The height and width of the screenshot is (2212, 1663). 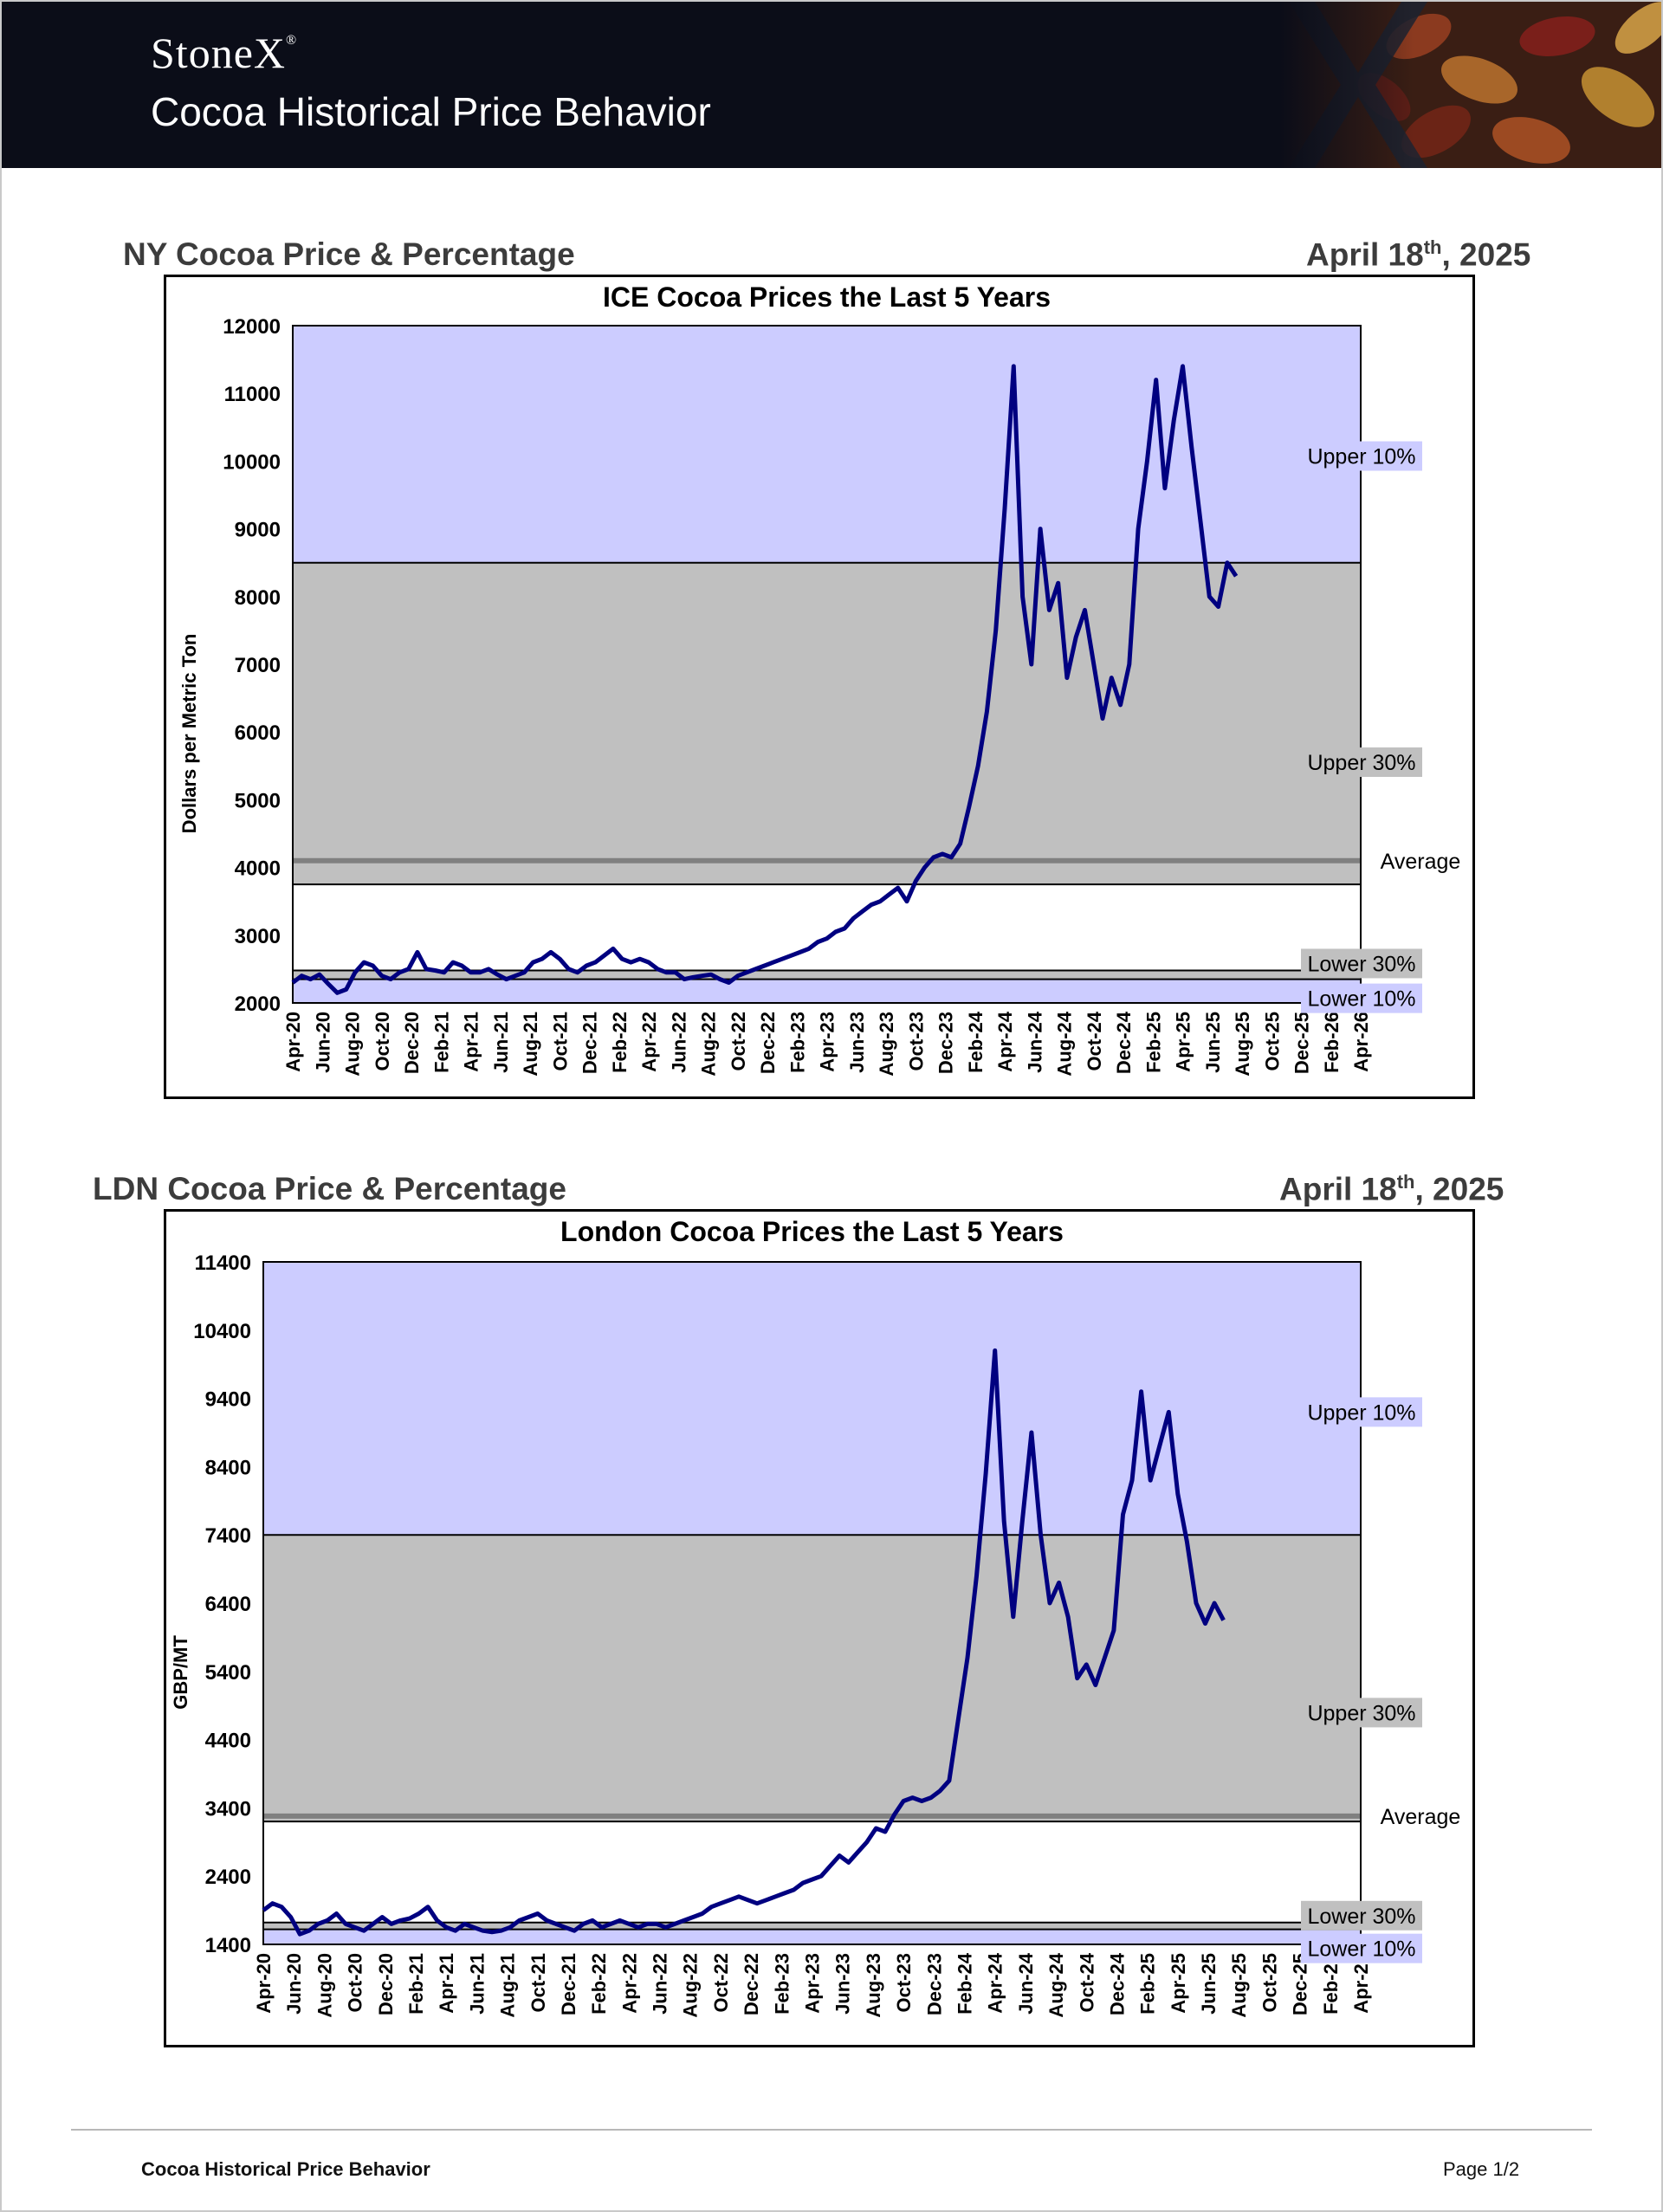 What do you see at coordinates (416, 1984) in the screenshot?
I see `x-tick-label: Feb-21` at bounding box center [416, 1984].